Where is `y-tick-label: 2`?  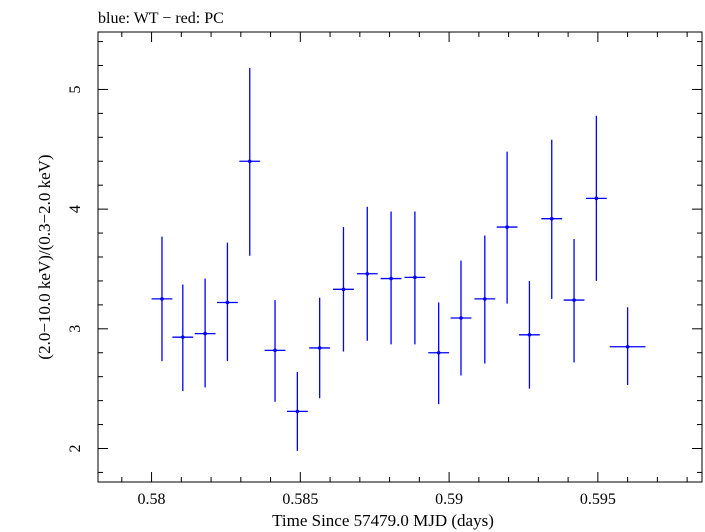
y-tick-label: 2 is located at coordinates (75, 448).